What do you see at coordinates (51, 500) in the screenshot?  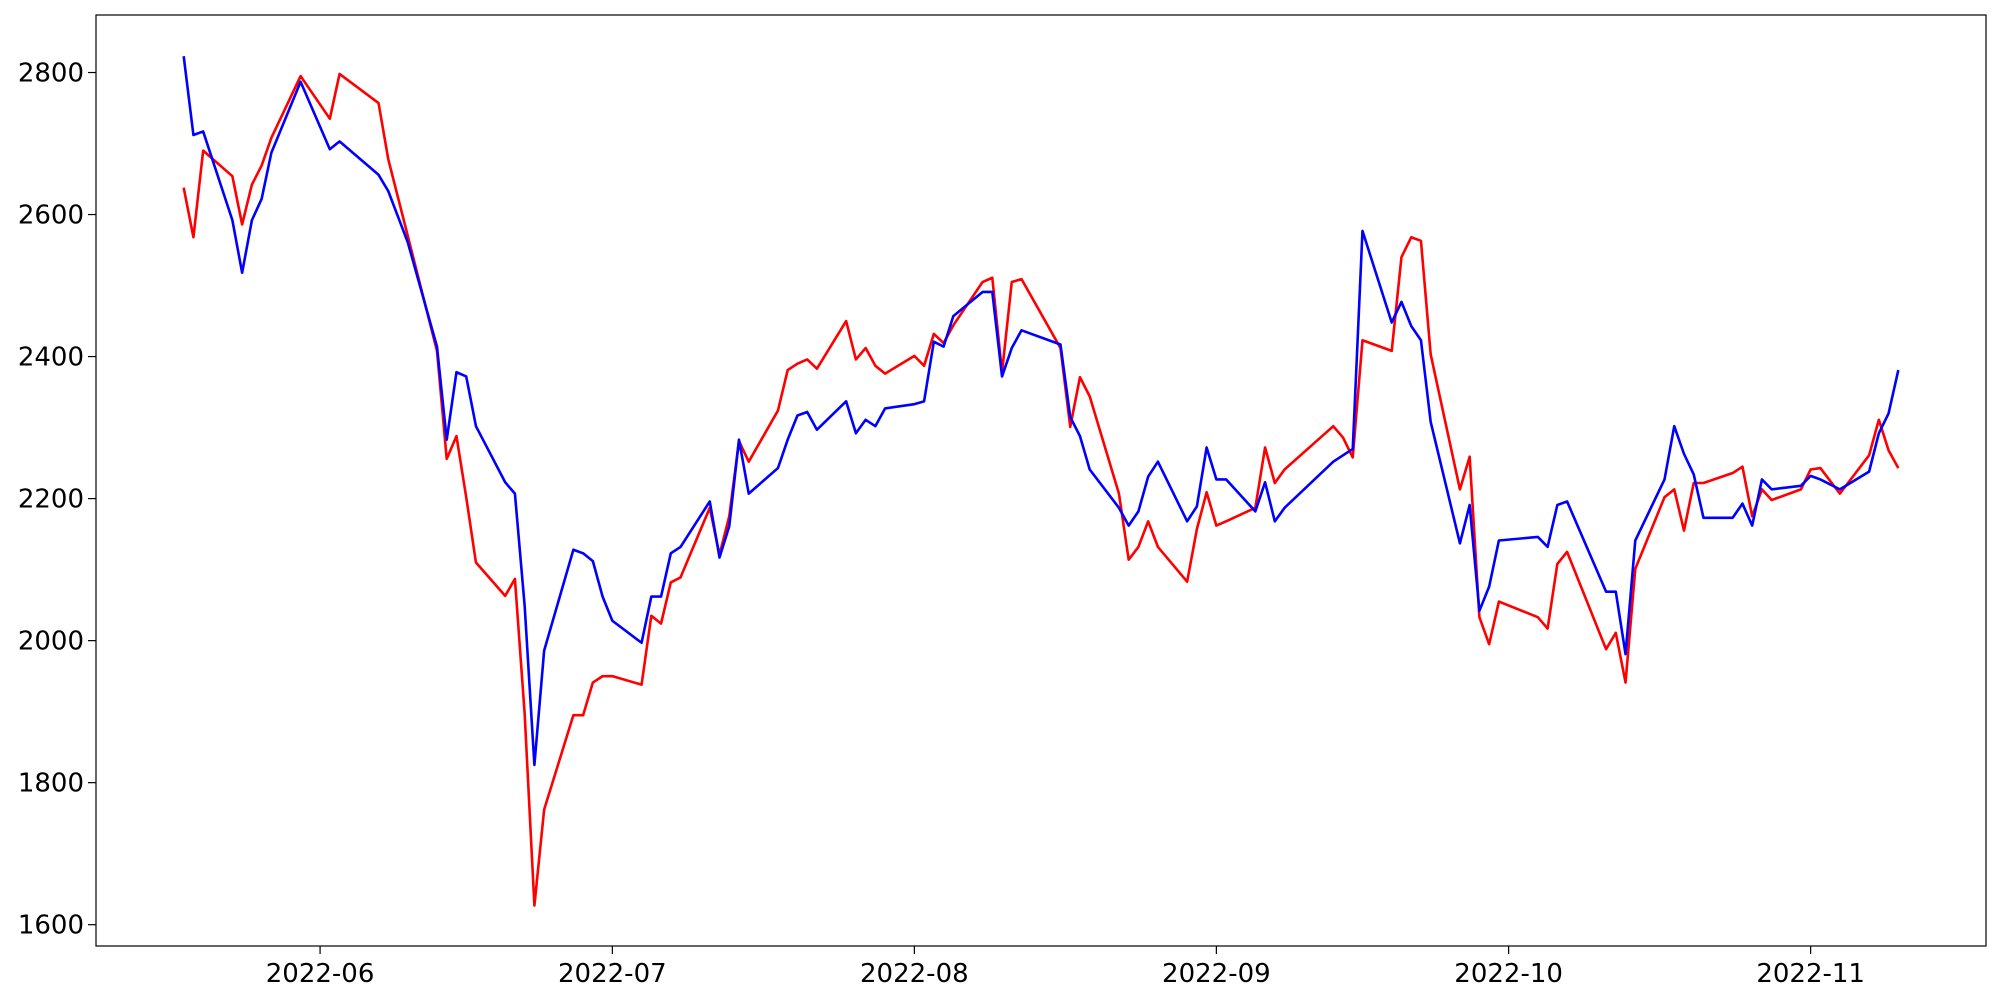 I see `y-tick-label: 2200` at bounding box center [51, 500].